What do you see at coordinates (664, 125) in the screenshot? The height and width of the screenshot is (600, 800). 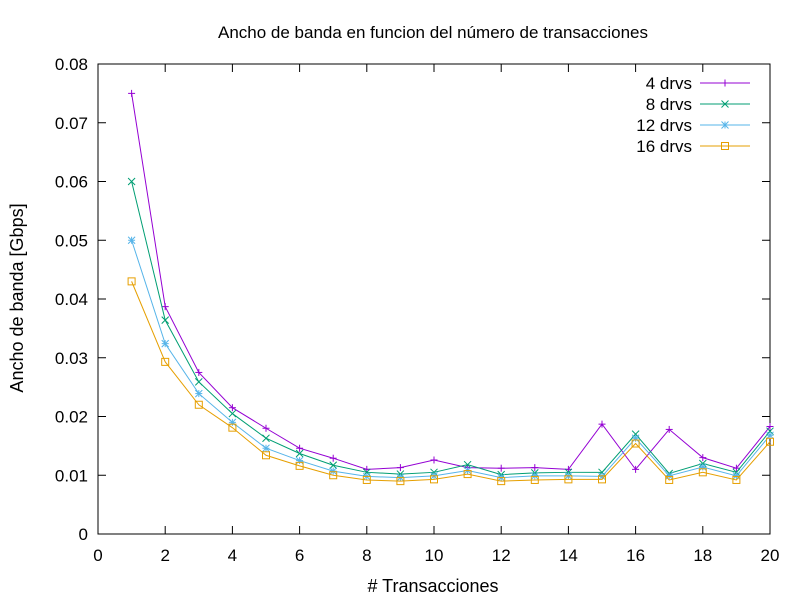 I see `legend-label: 12 drvs` at bounding box center [664, 125].